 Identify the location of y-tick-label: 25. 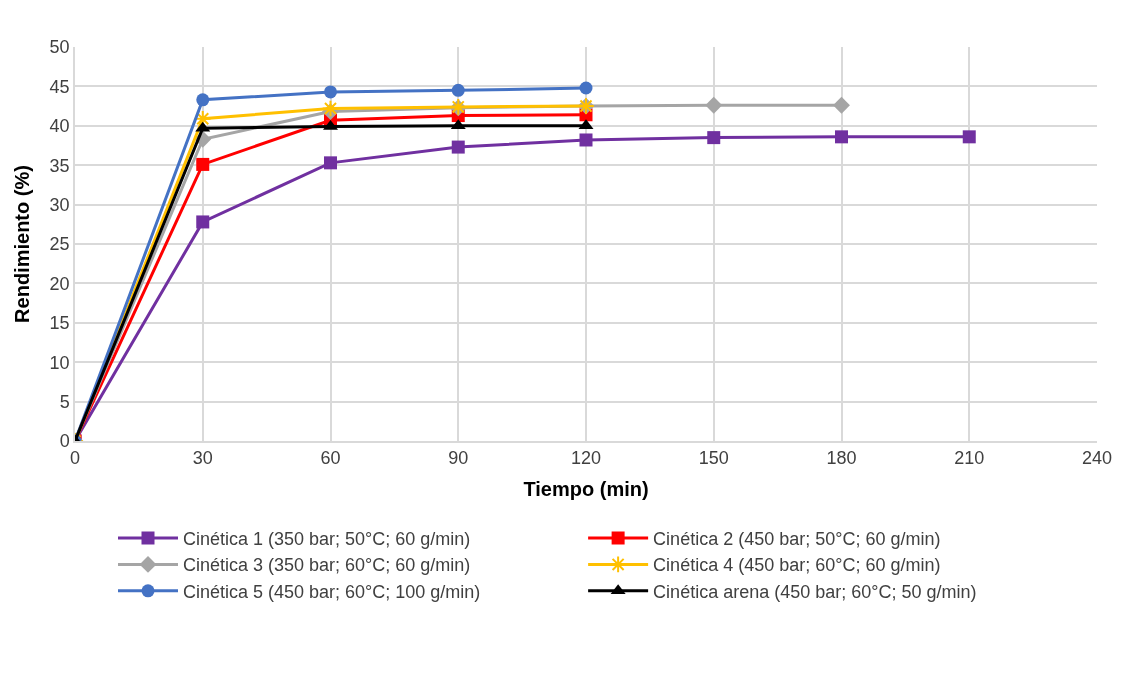
(59, 244).